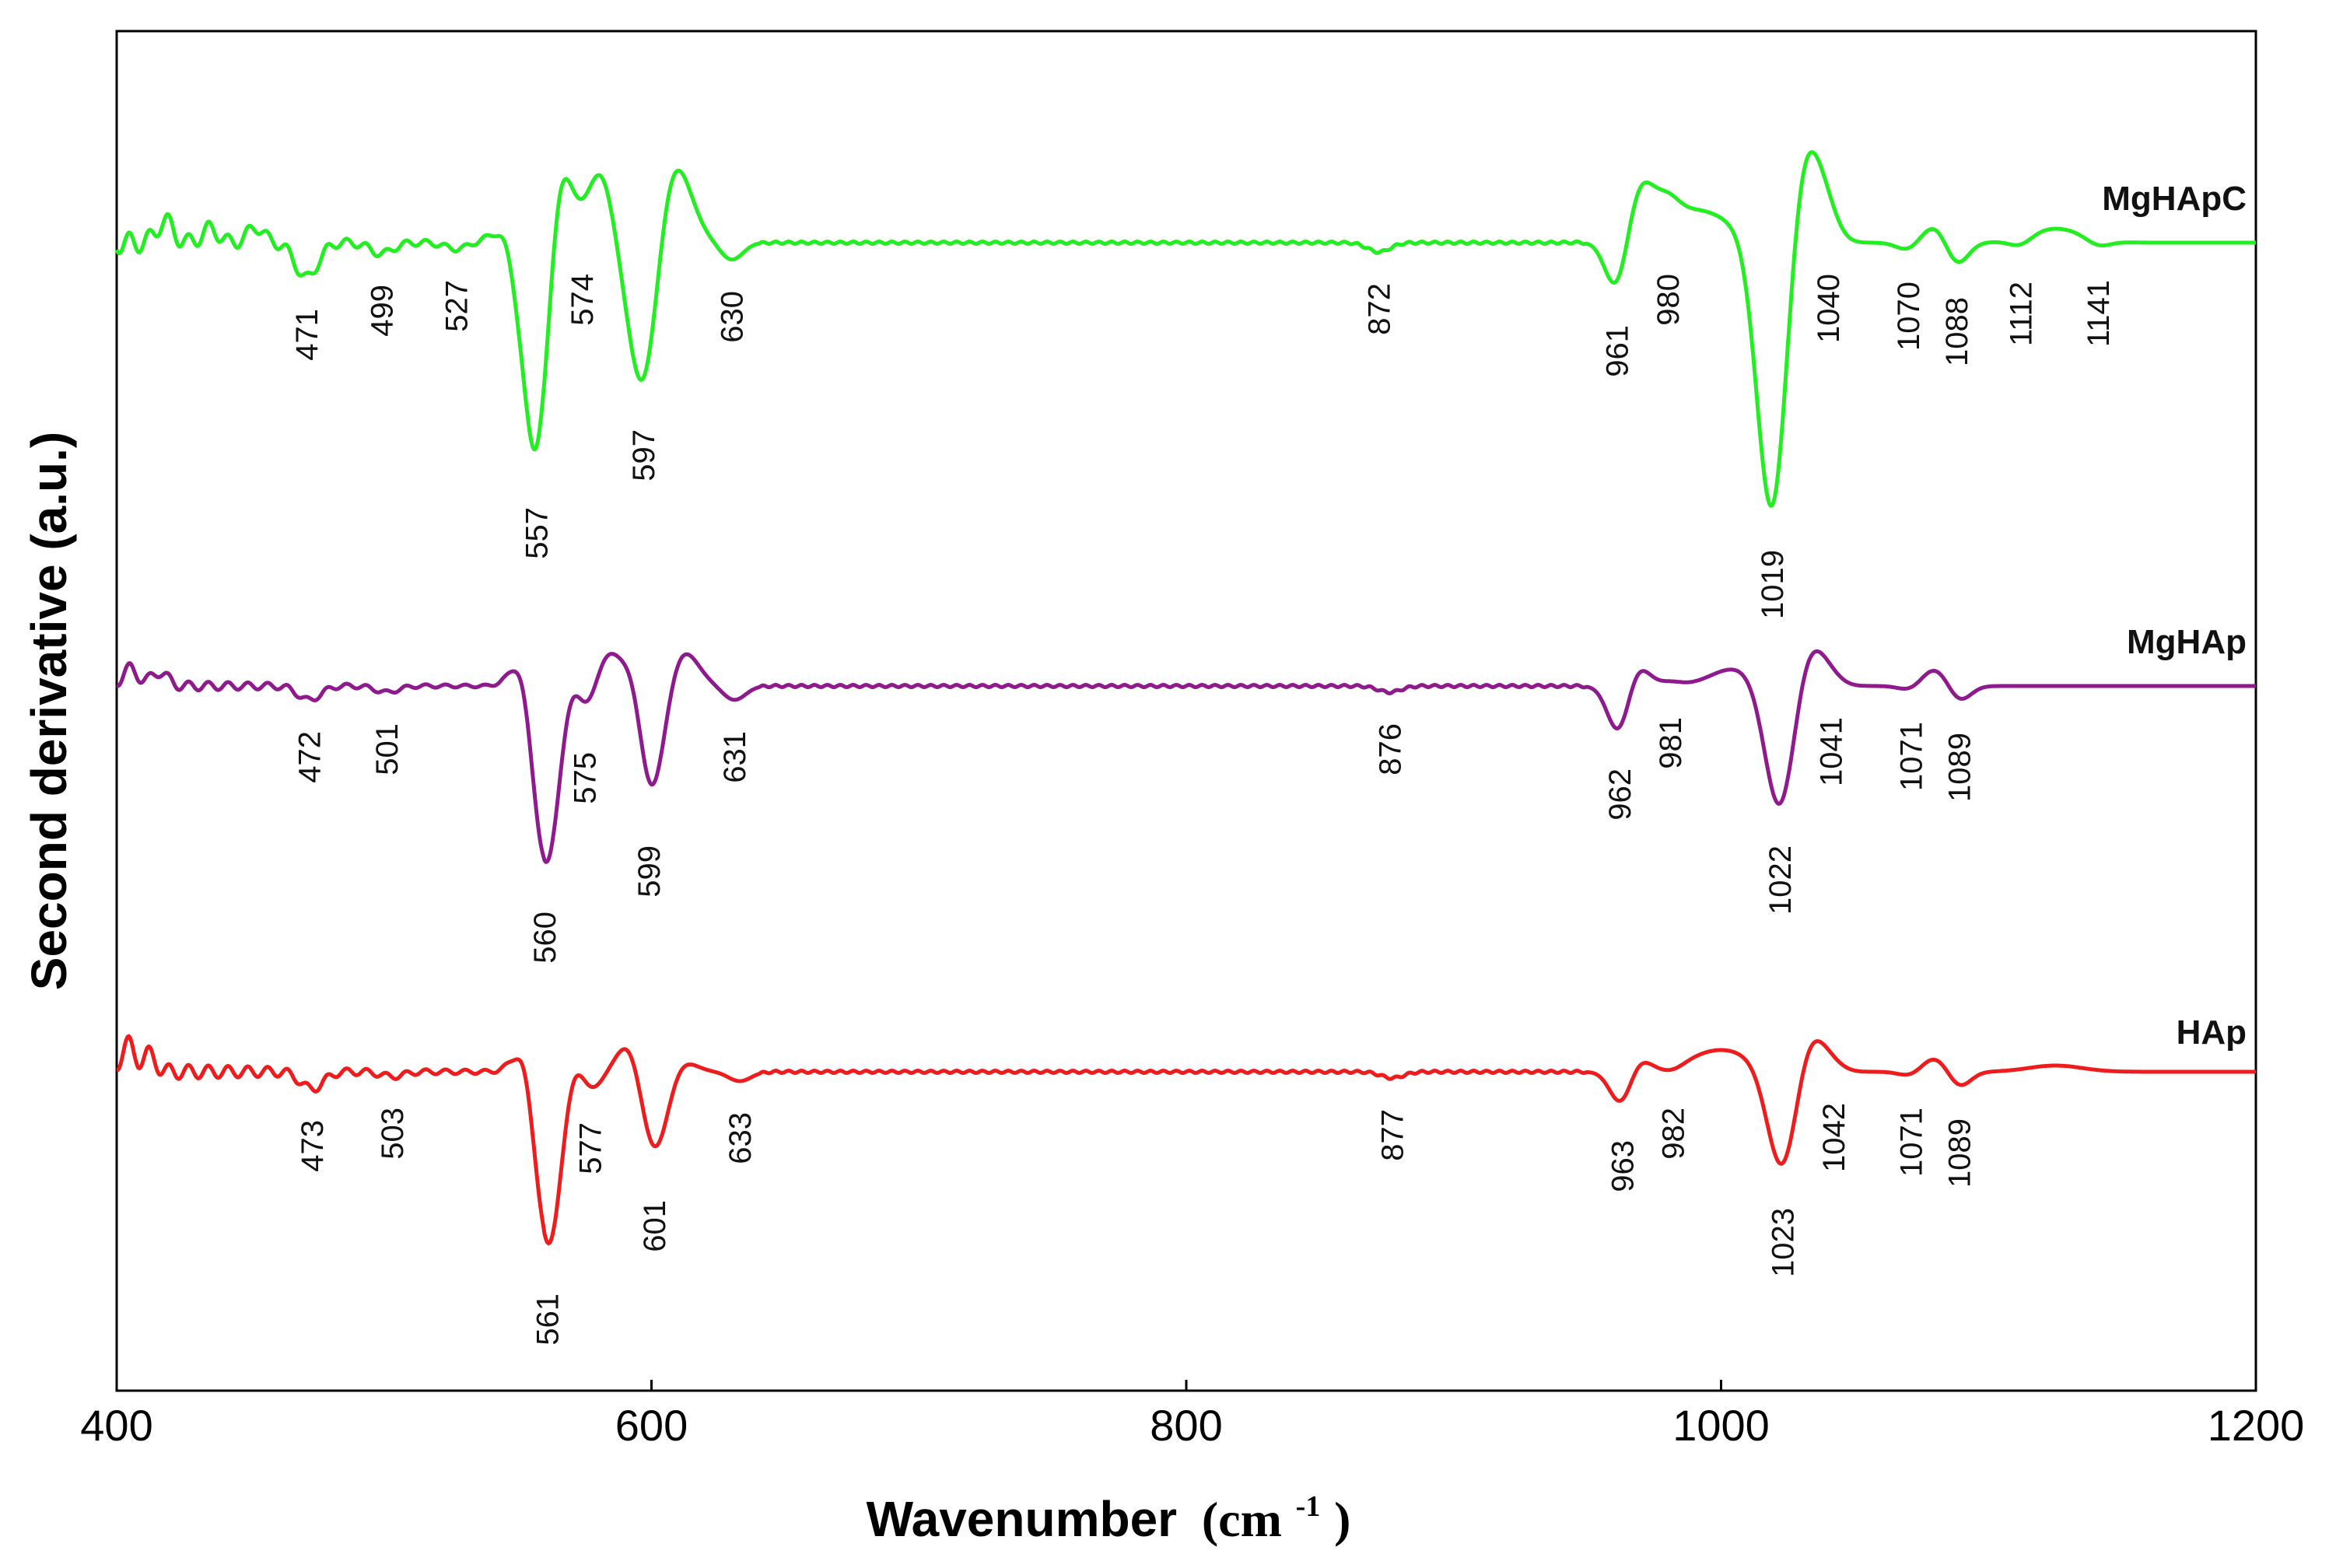 Image resolution: width=2336 pixels, height=1568 pixels. What do you see at coordinates (387, 749) in the screenshot?
I see `peak-label-mghap-501: 501` at bounding box center [387, 749].